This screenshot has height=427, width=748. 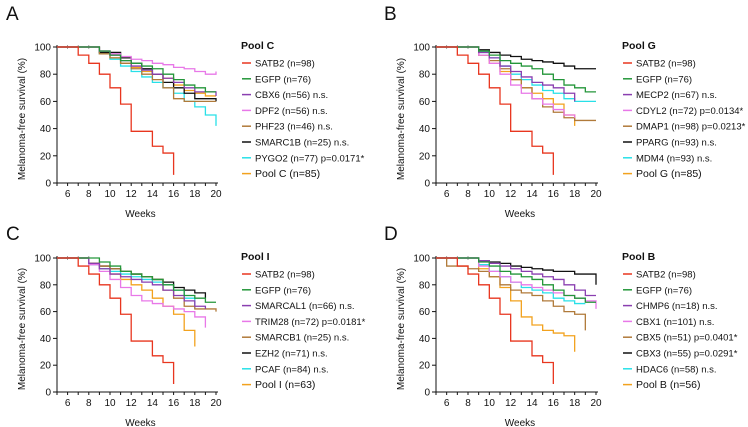 What do you see at coordinates (520, 214) in the screenshot?
I see `x-axis-label: Weeks` at bounding box center [520, 214].